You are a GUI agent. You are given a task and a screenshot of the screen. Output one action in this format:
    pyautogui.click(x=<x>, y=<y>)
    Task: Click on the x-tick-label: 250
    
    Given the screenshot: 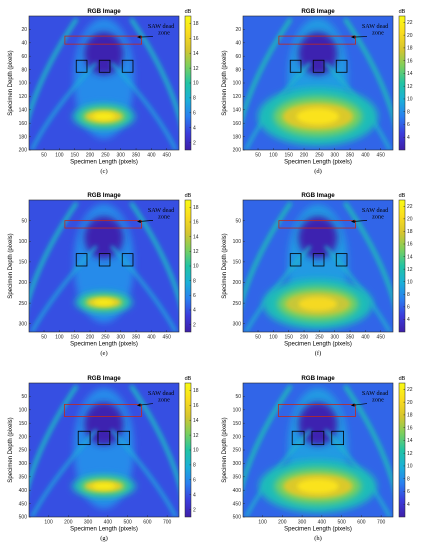 What is the action you would take?
    pyautogui.click(x=319, y=156)
    